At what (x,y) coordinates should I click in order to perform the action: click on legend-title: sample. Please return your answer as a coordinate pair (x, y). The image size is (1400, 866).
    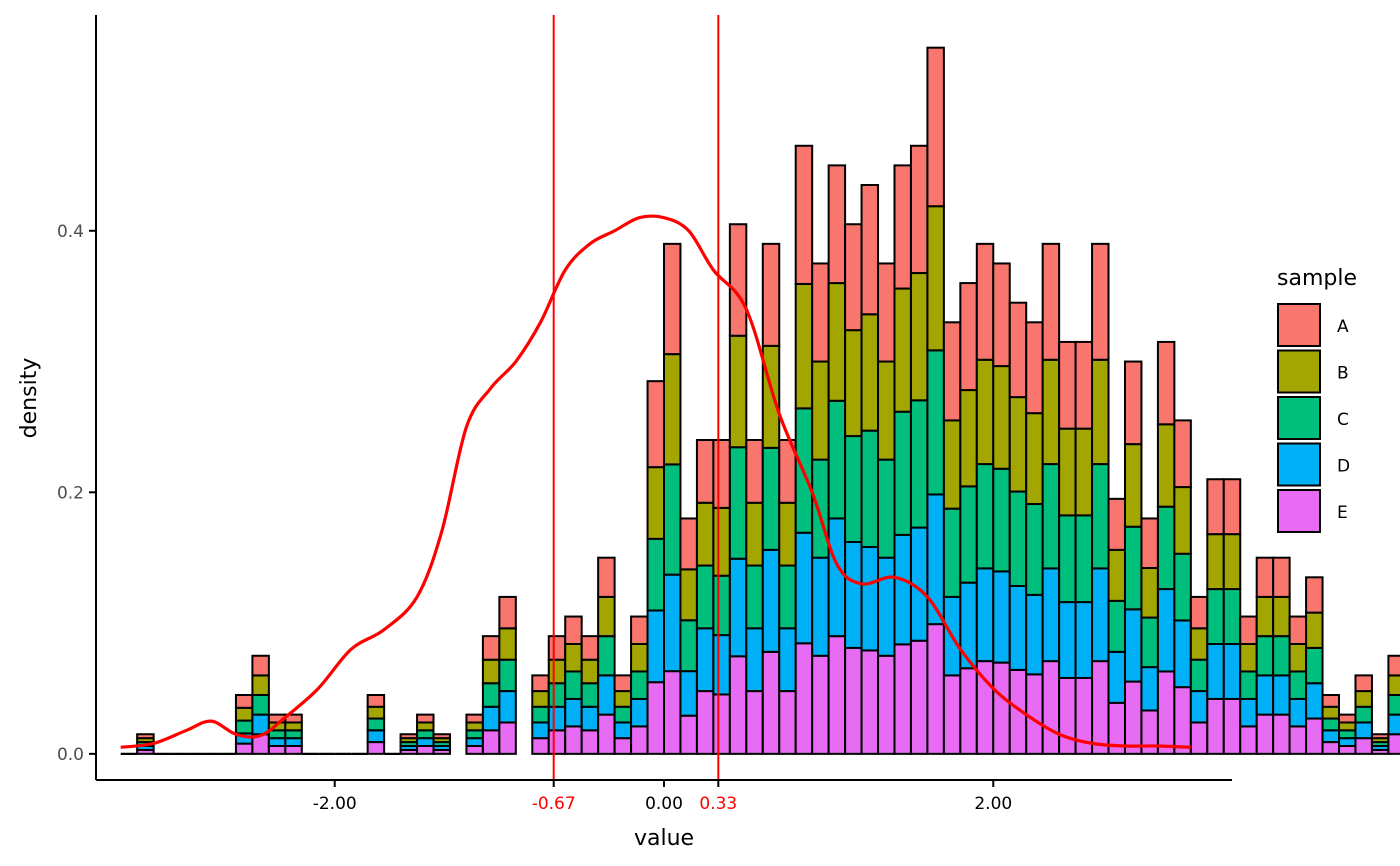
    Looking at the image, I should click on (1317, 278).